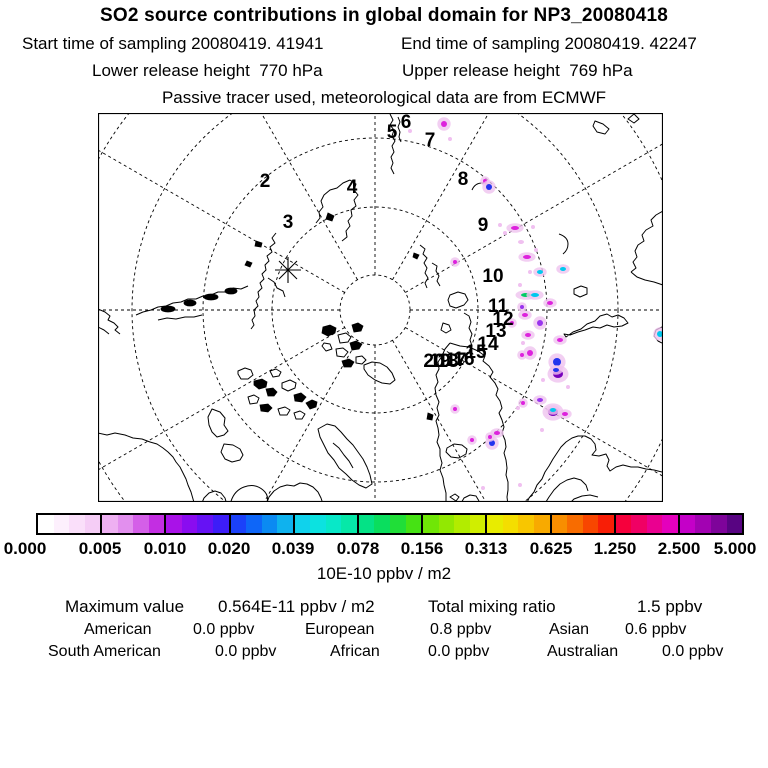  Describe the element at coordinates (735, 548) in the screenshot. I see `colorbar-tick: 5.000` at that location.